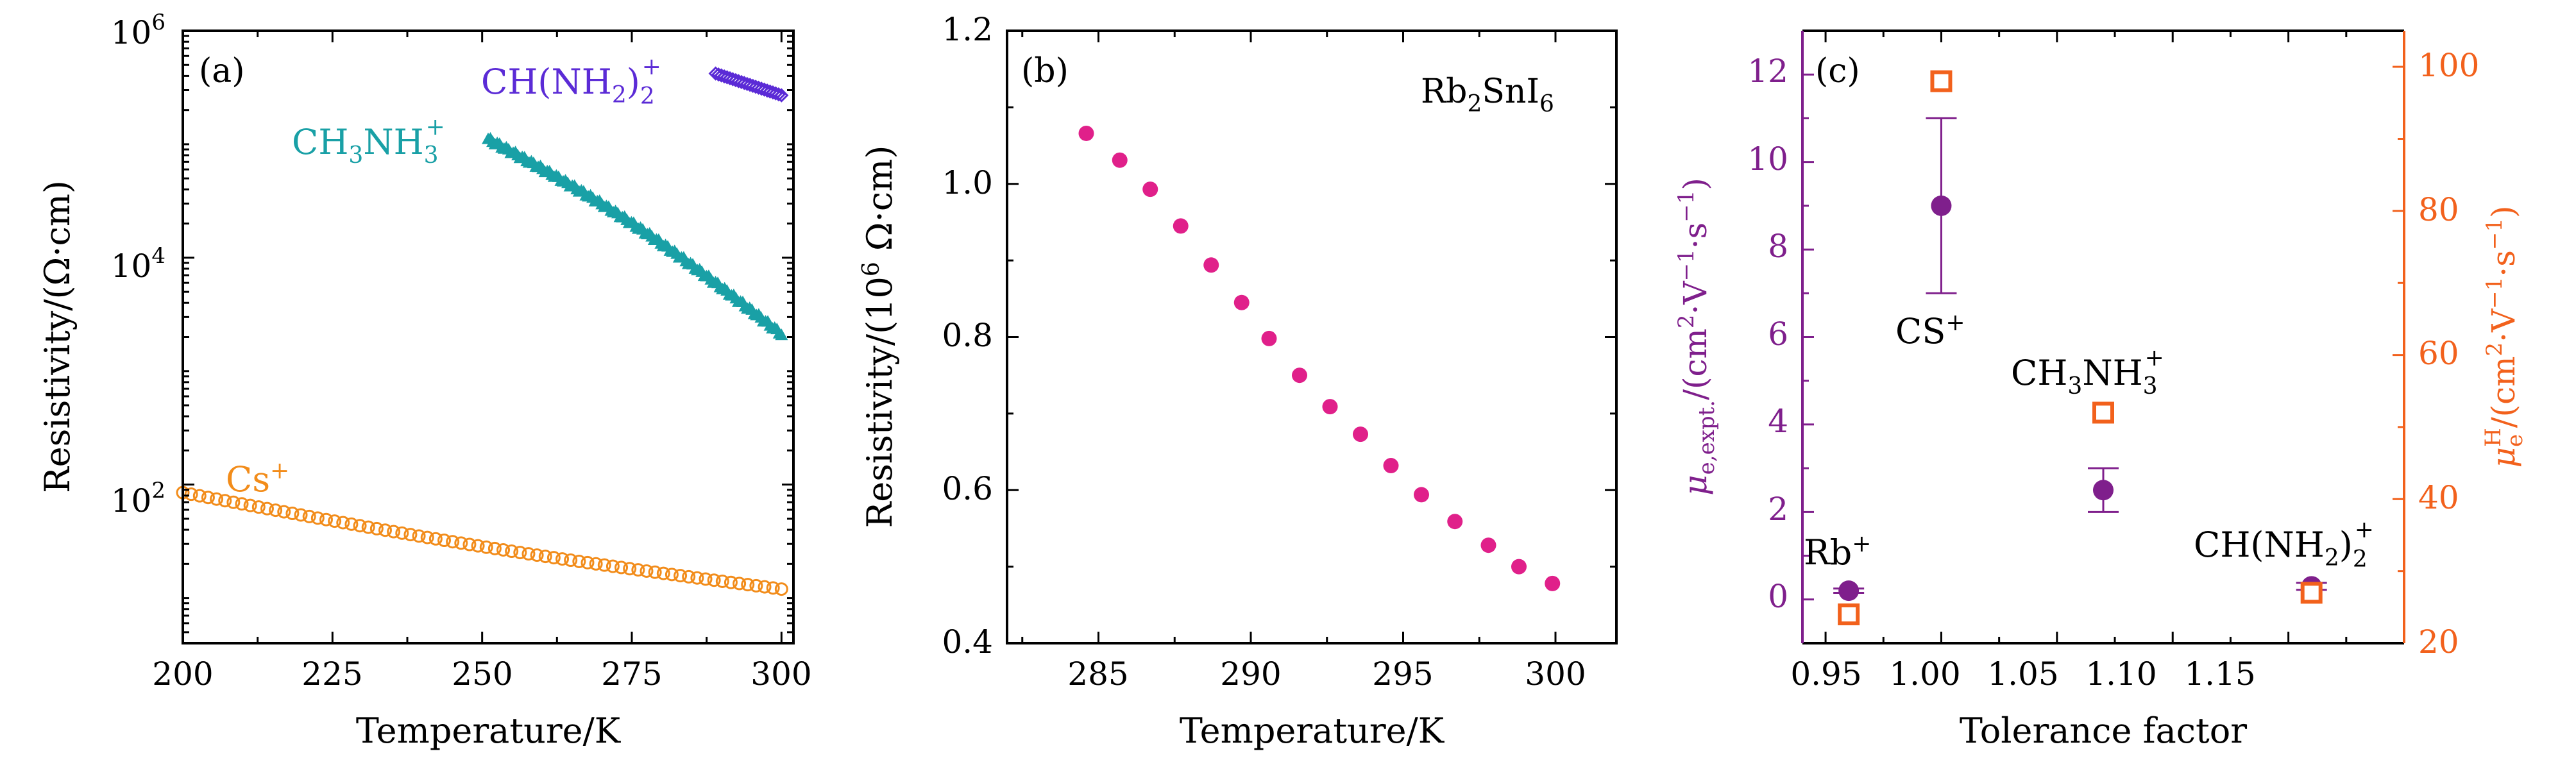 The width and height of the screenshot is (2576, 758). What do you see at coordinates (2438, 209) in the screenshot?
I see `panel-c-right-tick-label: 80` at bounding box center [2438, 209].